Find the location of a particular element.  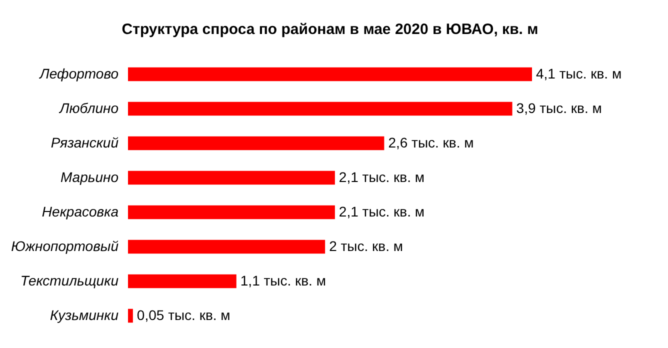

data-label: 3,9 тыс. кв. м is located at coordinates (559, 108).